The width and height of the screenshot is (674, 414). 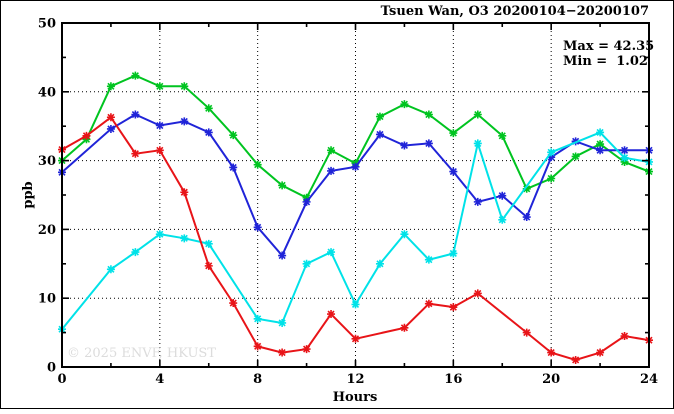 I want to click on x-tick-label: 12, so click(x=355, y=379).